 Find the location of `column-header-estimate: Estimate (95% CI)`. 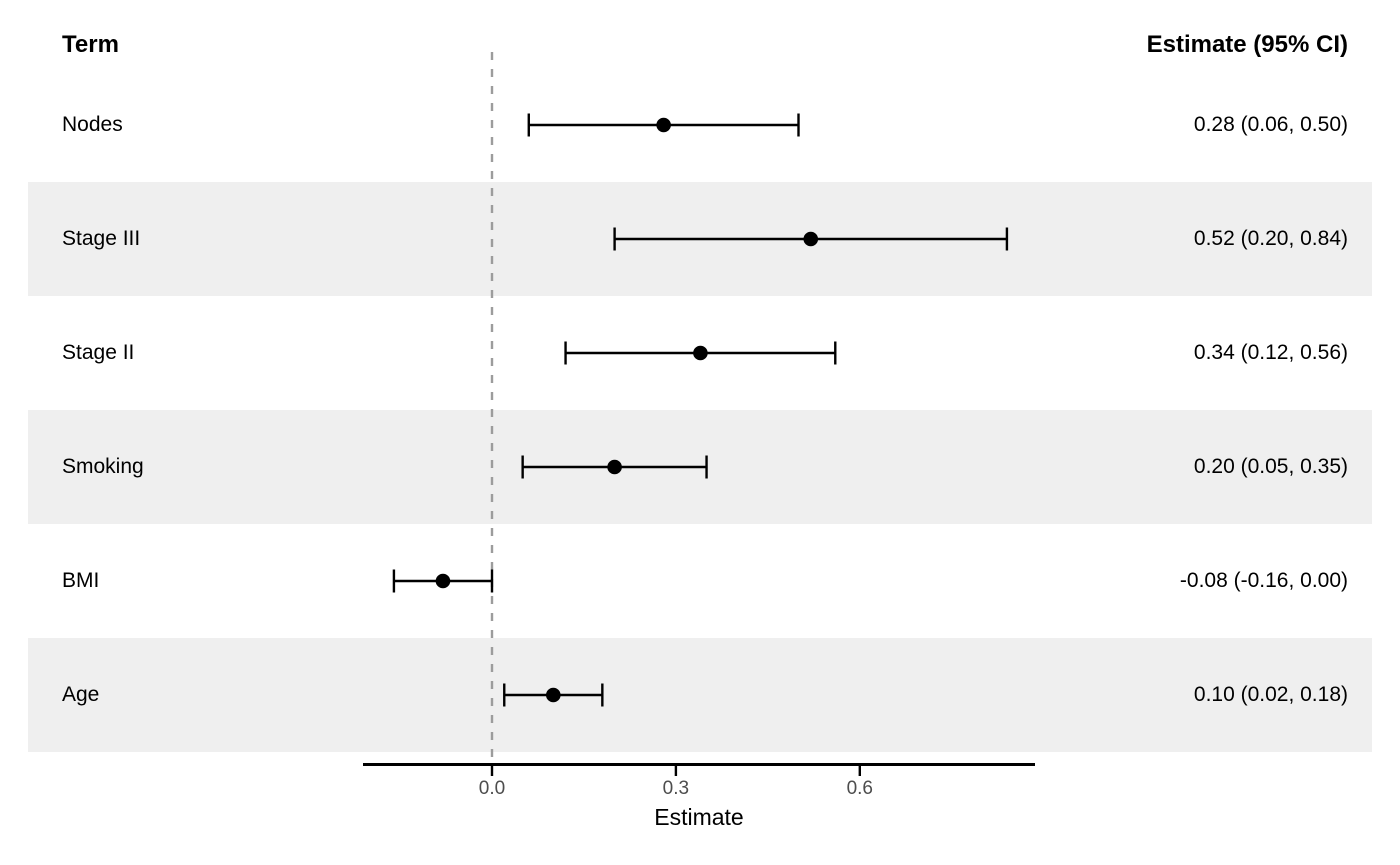

column-header-estimate: Estimate (95% CI) is located at coordinates (1247, 44).